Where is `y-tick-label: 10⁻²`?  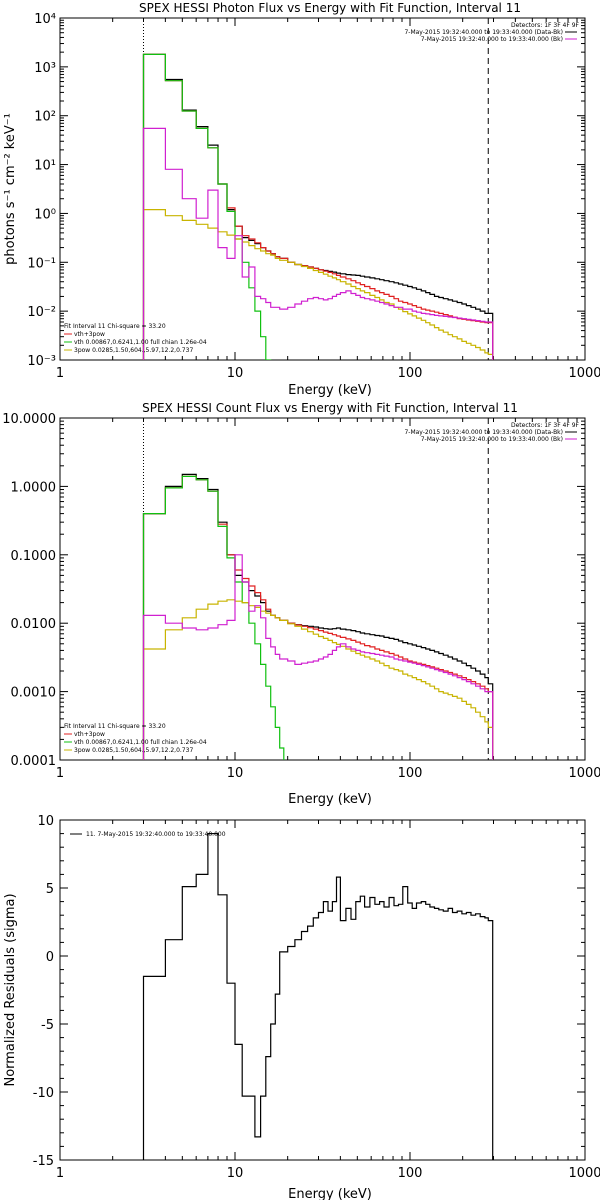 y-tick-label: 10⁻² is located at coordinates (41, 312).